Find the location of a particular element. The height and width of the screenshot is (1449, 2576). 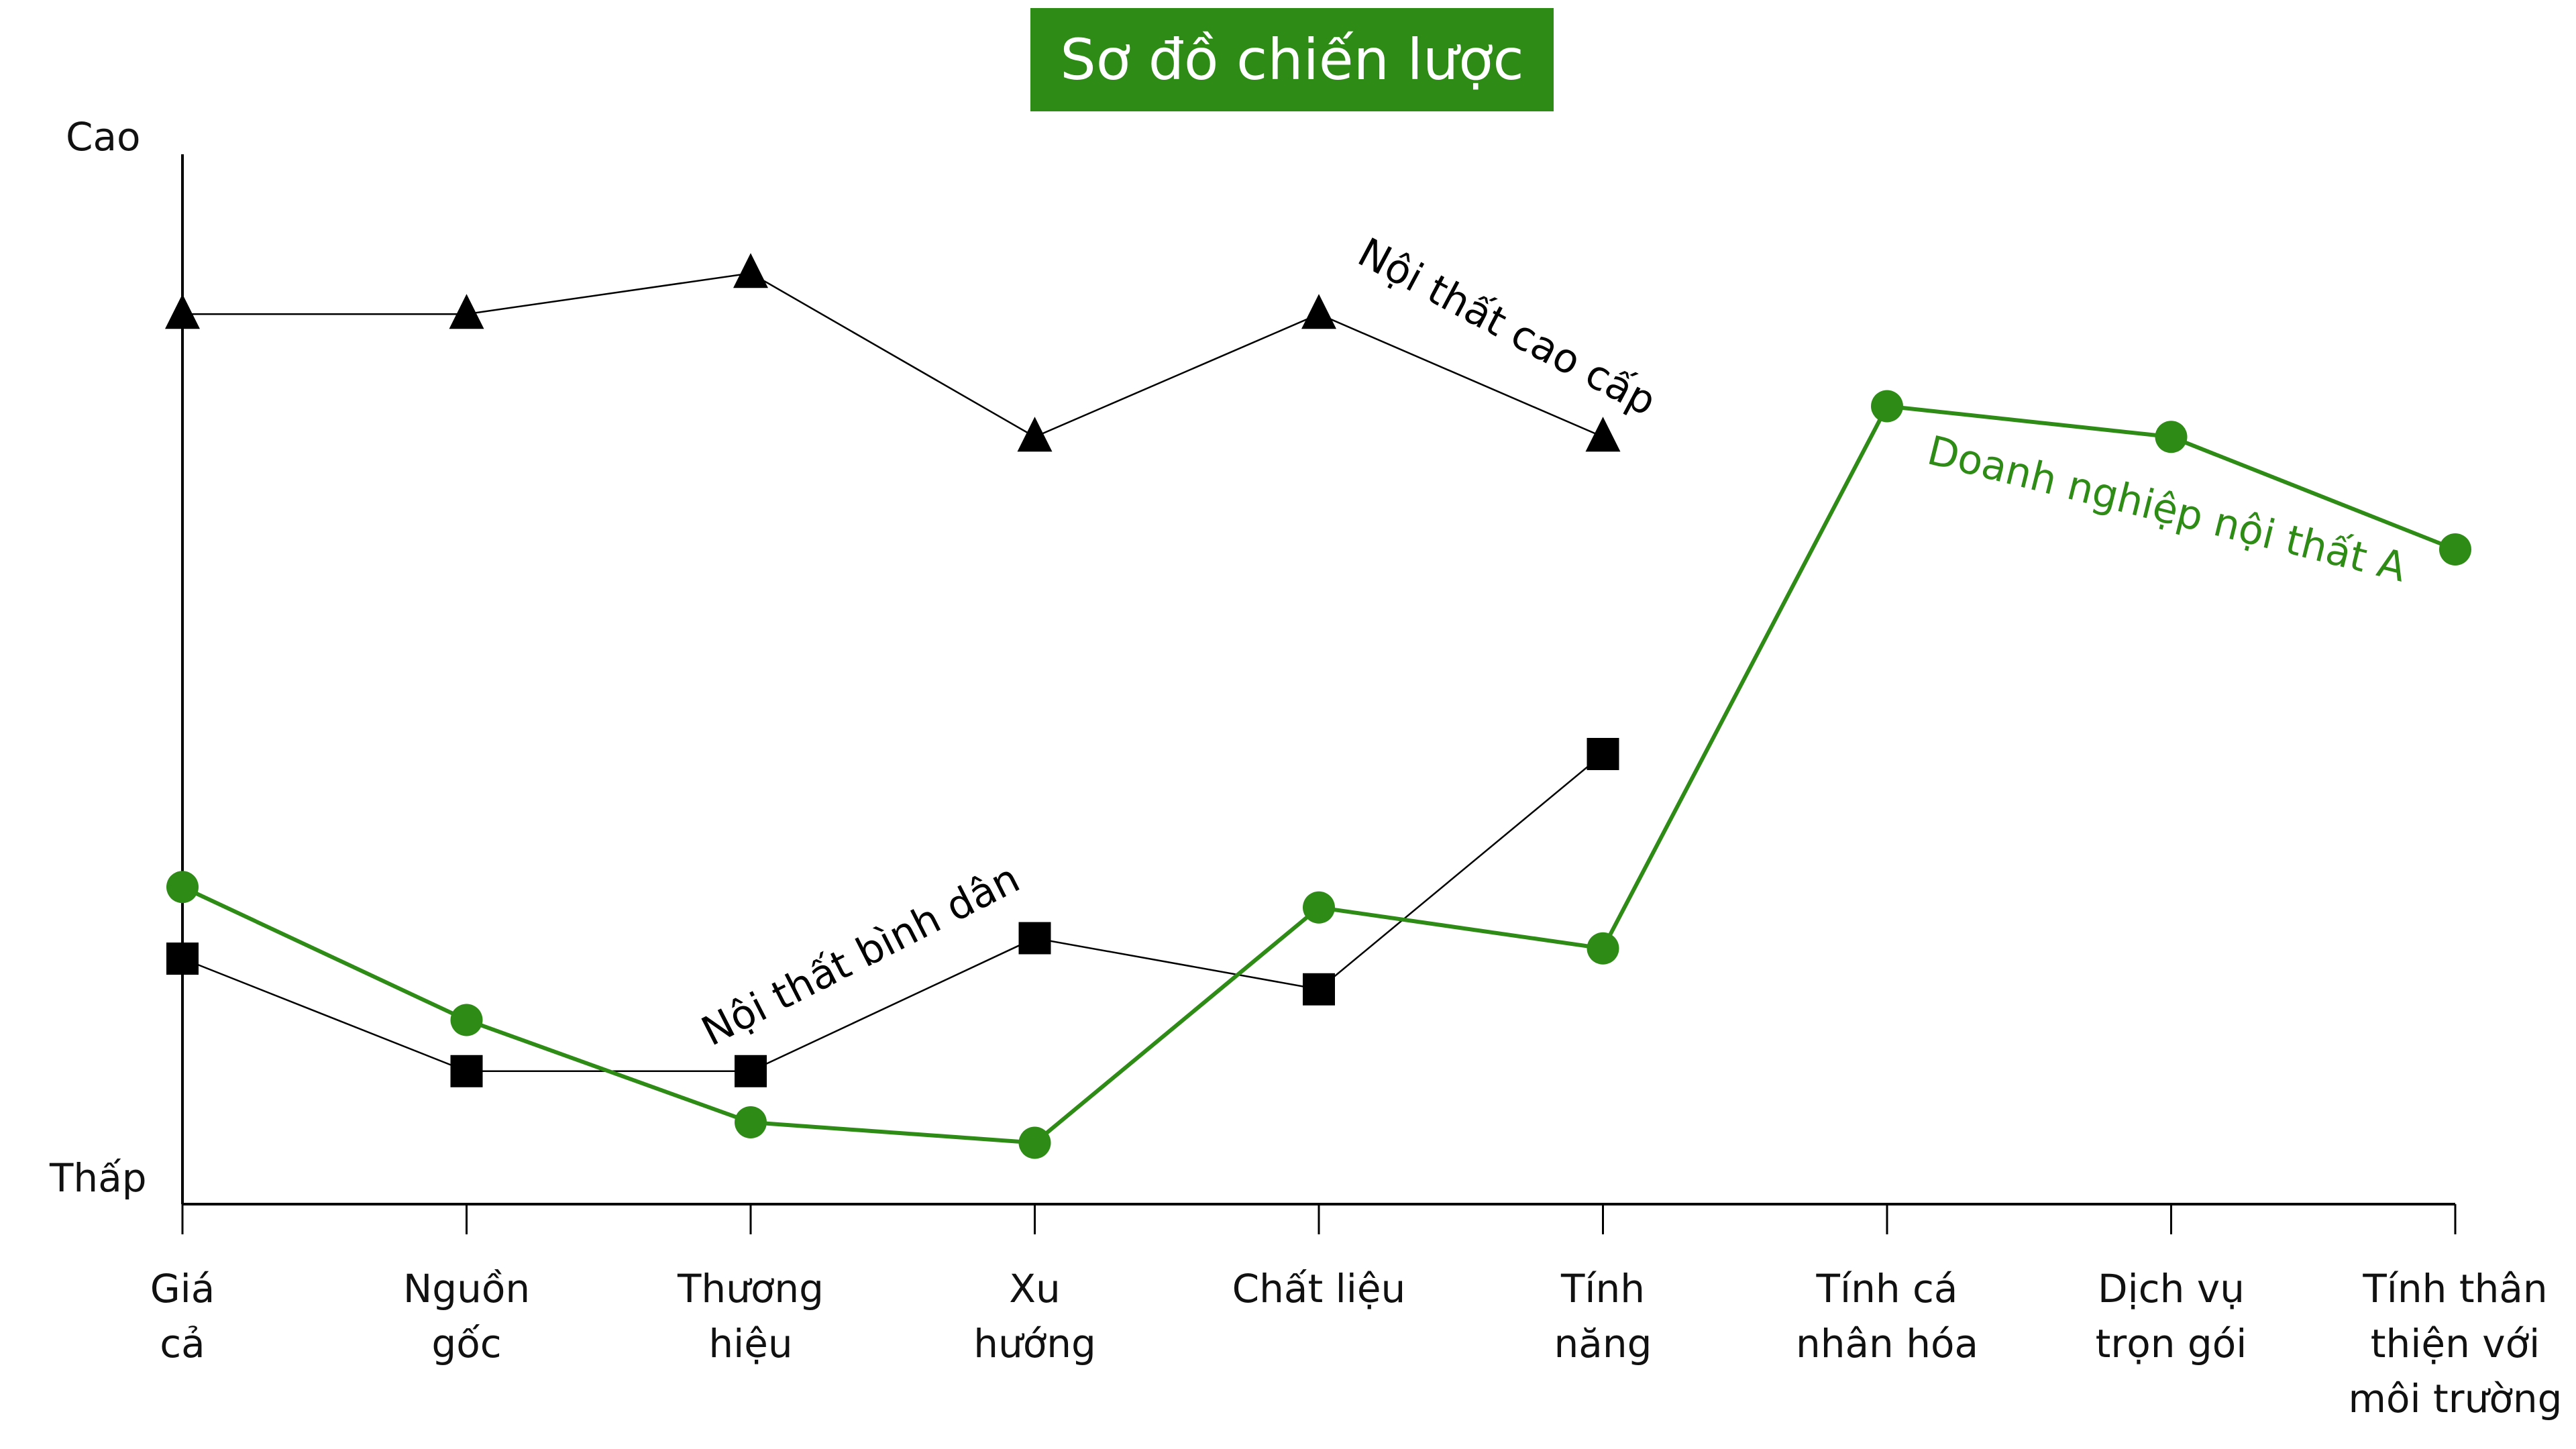

chart-title-box: Sơ đồ chiến lược is located at coordinates (1292, 59).